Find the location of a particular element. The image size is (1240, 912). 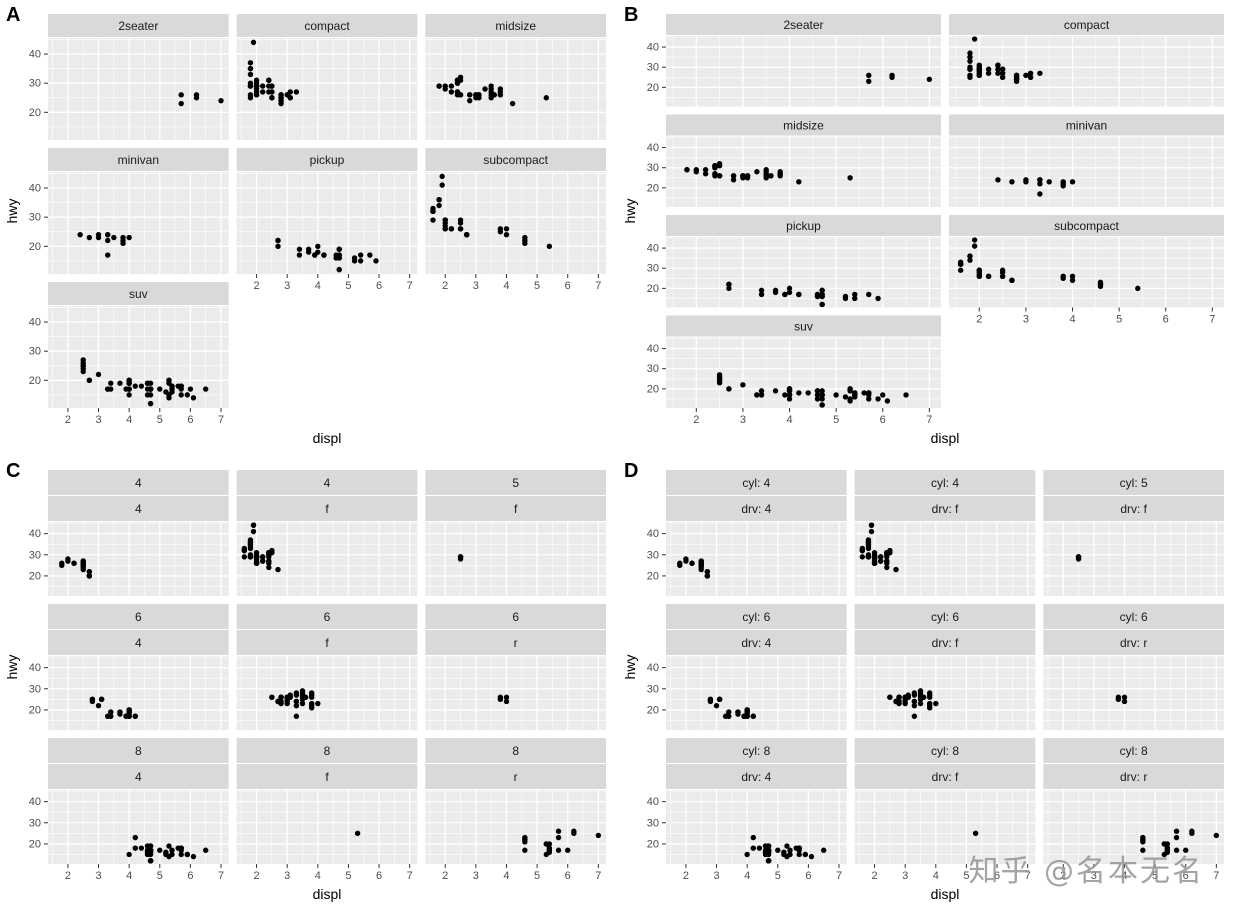

svg-text: drv: r is located at coordinates (1133, 777).